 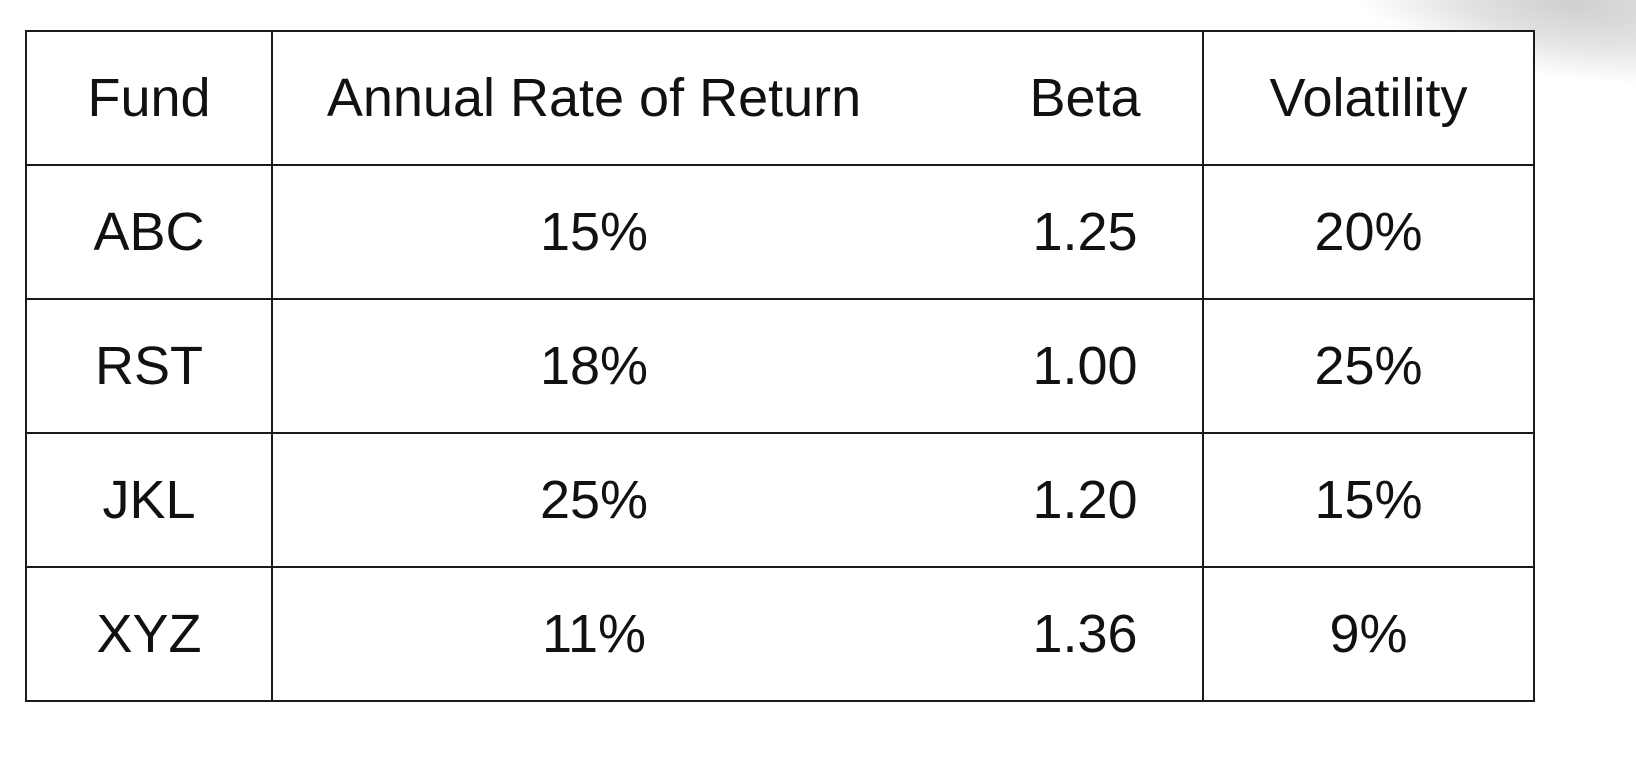 I want to click on cell-fund: XYZ, so click(x=149, y=634).